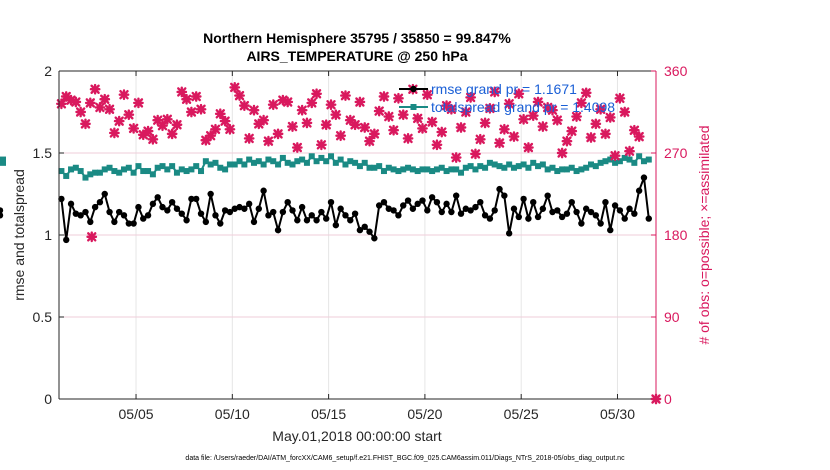 The width and height of the screenshot is (830, 470). Describe the element at coordinates (617, 414) in the screenshot. I see `x-tick-label: 05/30` at that location.